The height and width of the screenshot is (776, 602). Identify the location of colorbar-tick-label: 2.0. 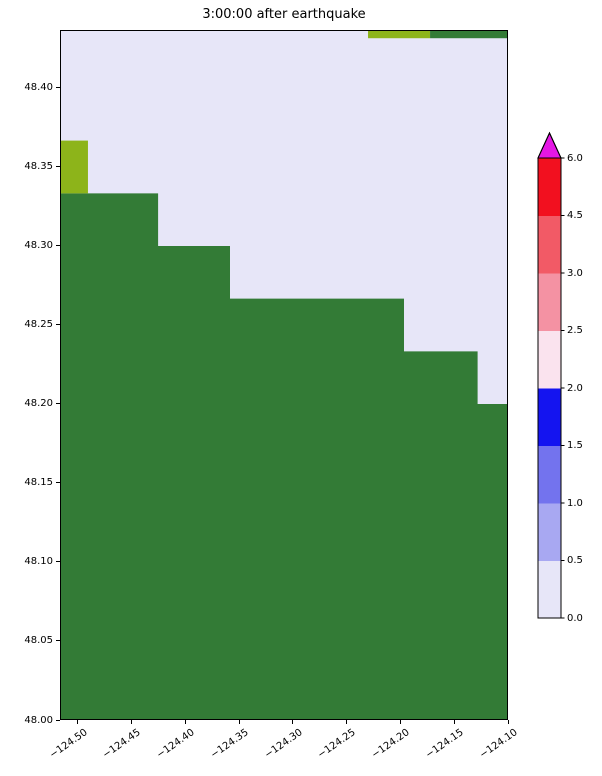
(575, 388).